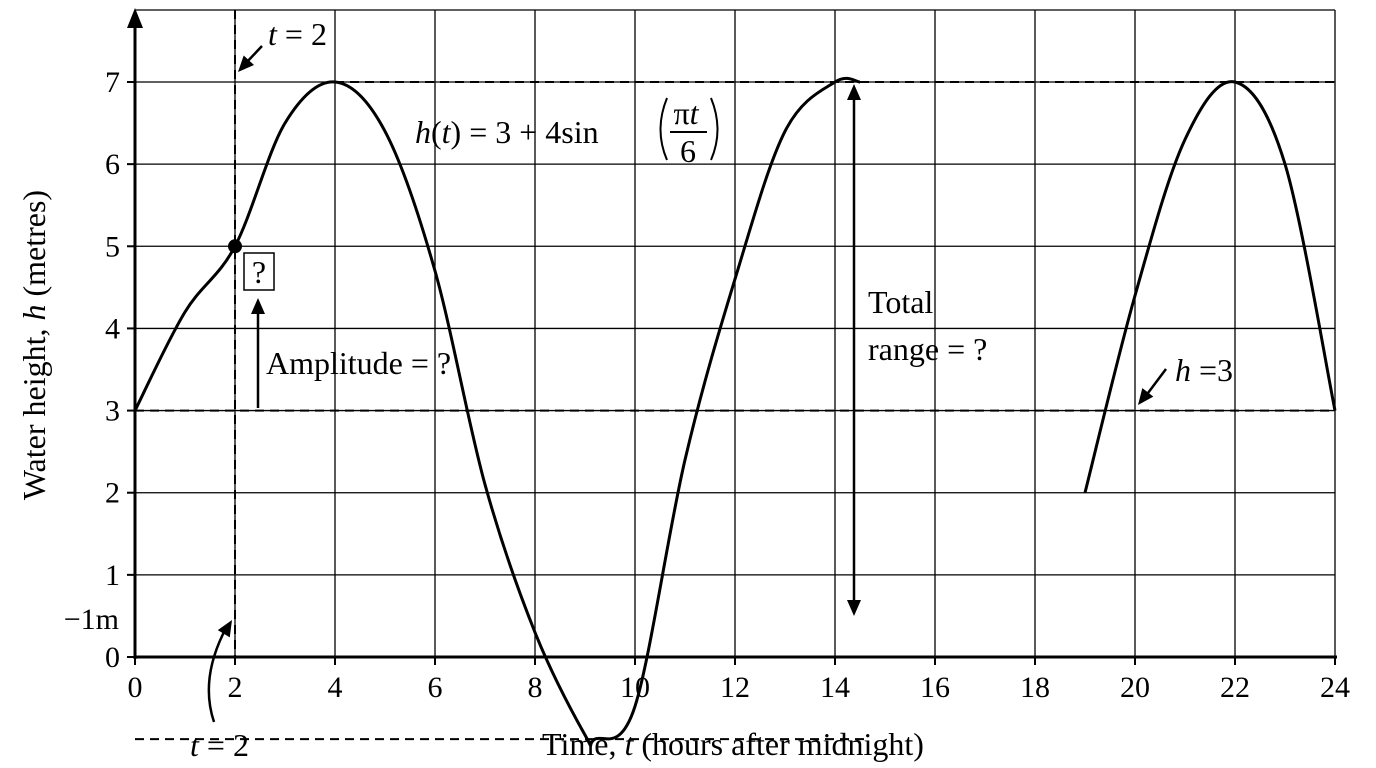  I want to click on range-arrowhead-bottom, so click(854, 608).